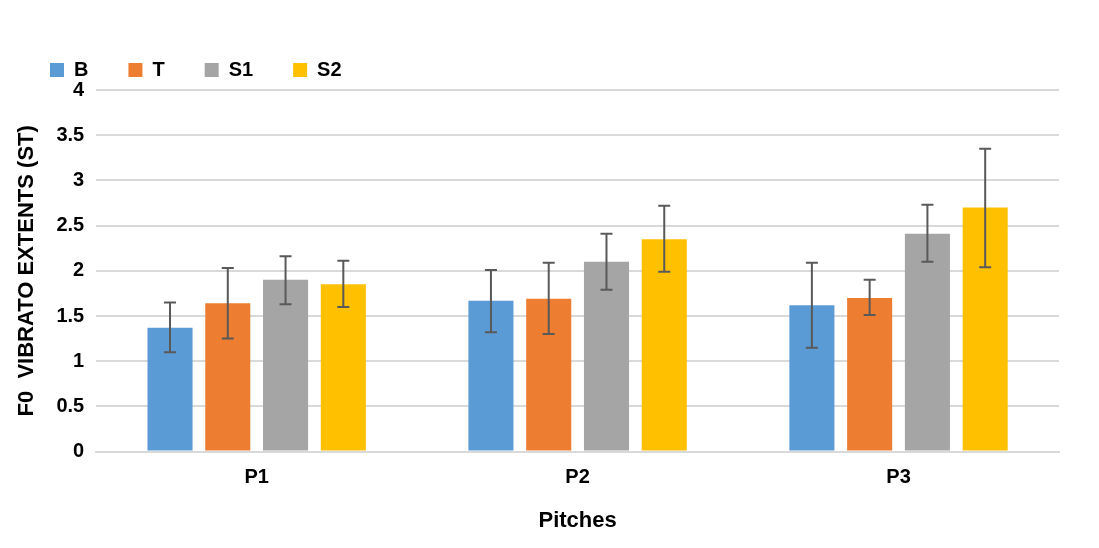 Image resolution: width=1099 pixels, height=548 pixels. What do you see at coordinates (79, 450) in the screenshot?
I see `y-tick-label: 0` at bounding box center [79, 450].